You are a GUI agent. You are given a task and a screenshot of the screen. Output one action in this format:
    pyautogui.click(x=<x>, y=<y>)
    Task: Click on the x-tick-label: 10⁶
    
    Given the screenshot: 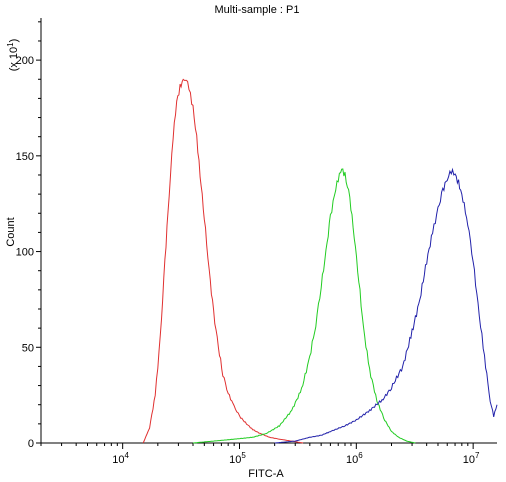 What is the action you would take?
    pyautogui.click(x=354, y=458)
    